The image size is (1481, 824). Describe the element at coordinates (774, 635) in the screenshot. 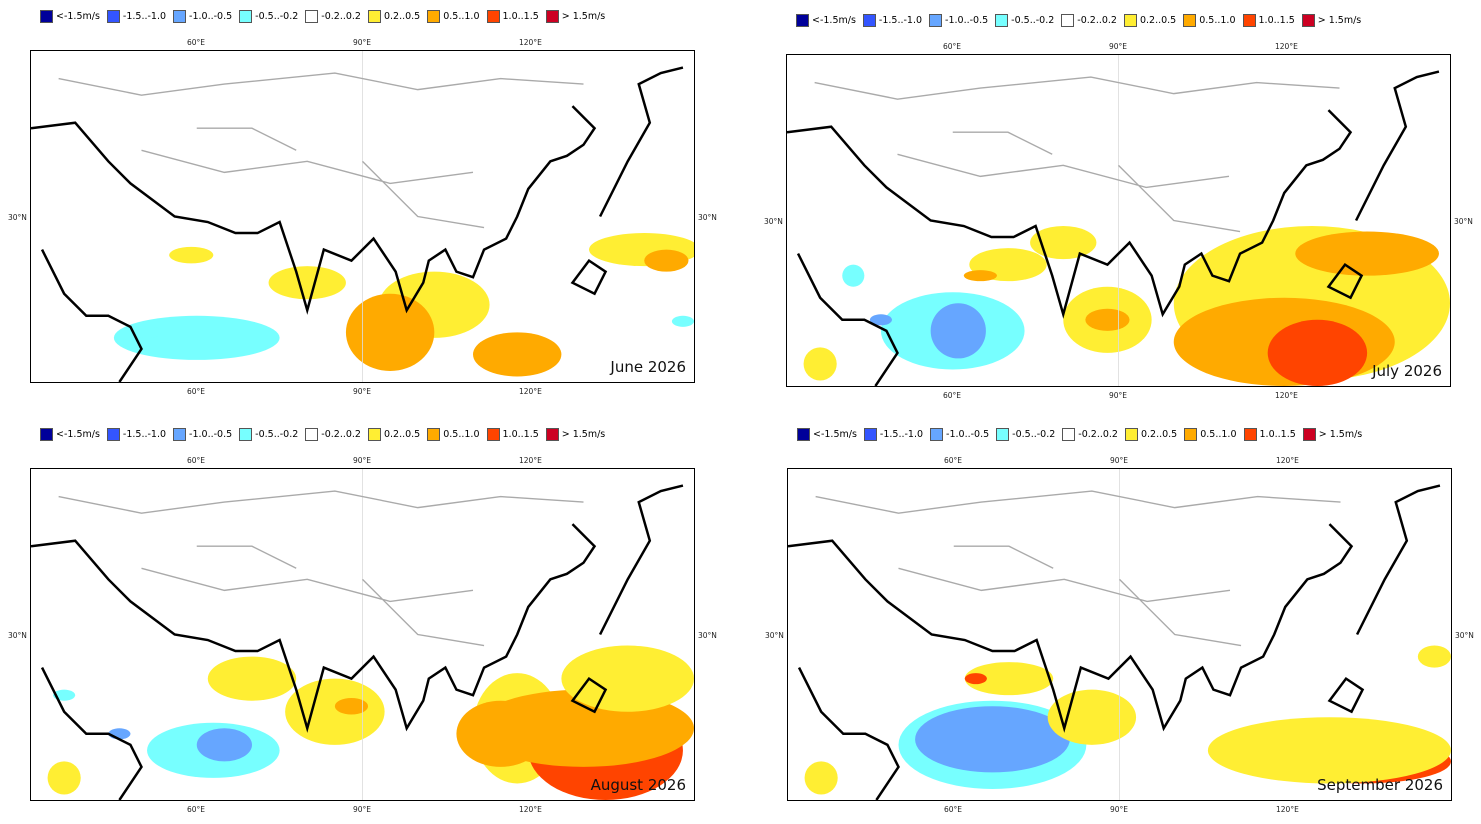

I see `lat-tick-label-left: 30°N` at that location.